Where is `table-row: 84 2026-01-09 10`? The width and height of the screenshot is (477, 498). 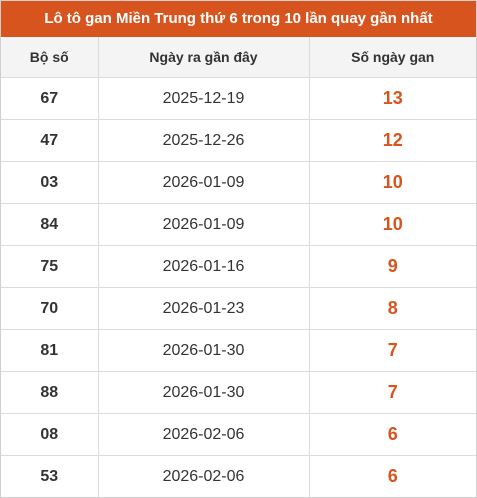 table-row: 84 2026-01-09 10 is located at coordinates (238, 224).